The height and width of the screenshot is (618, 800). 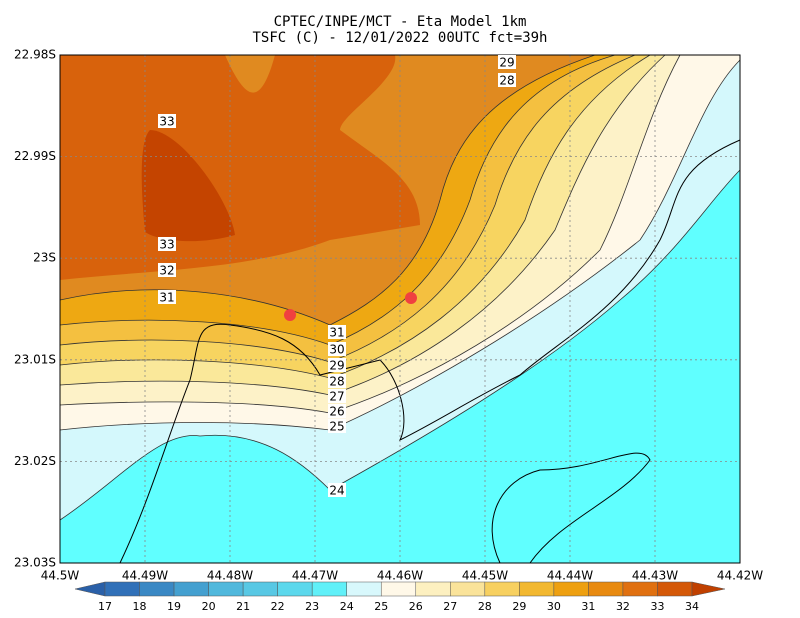 What do you see at coordinates (692, 606) in the screenshot?
I see `colorbar-label: 34` at bounding box center [692, 606].